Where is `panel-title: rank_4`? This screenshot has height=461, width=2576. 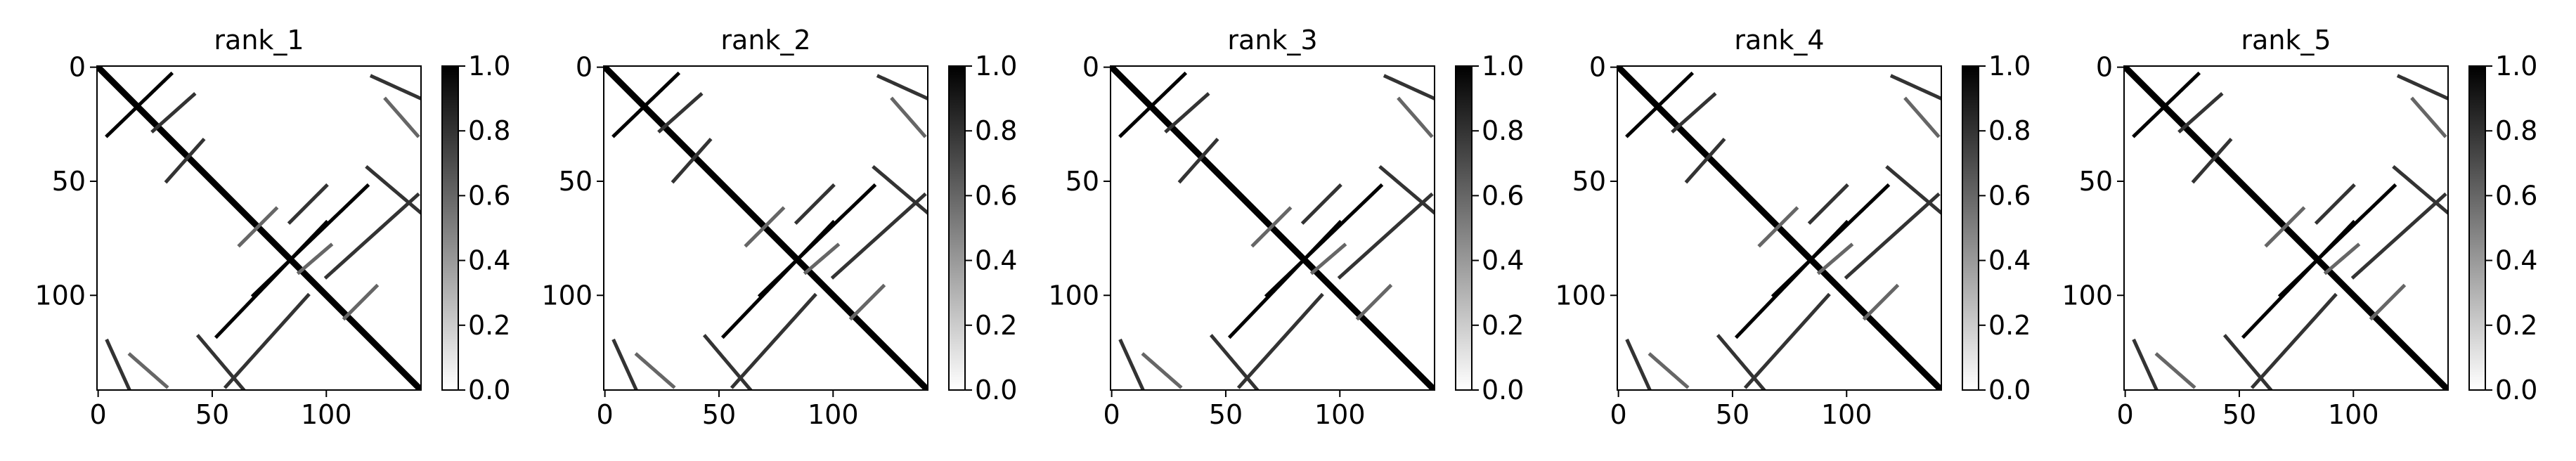
panel-title: rank_4 is located at coordinates (1779, 40).